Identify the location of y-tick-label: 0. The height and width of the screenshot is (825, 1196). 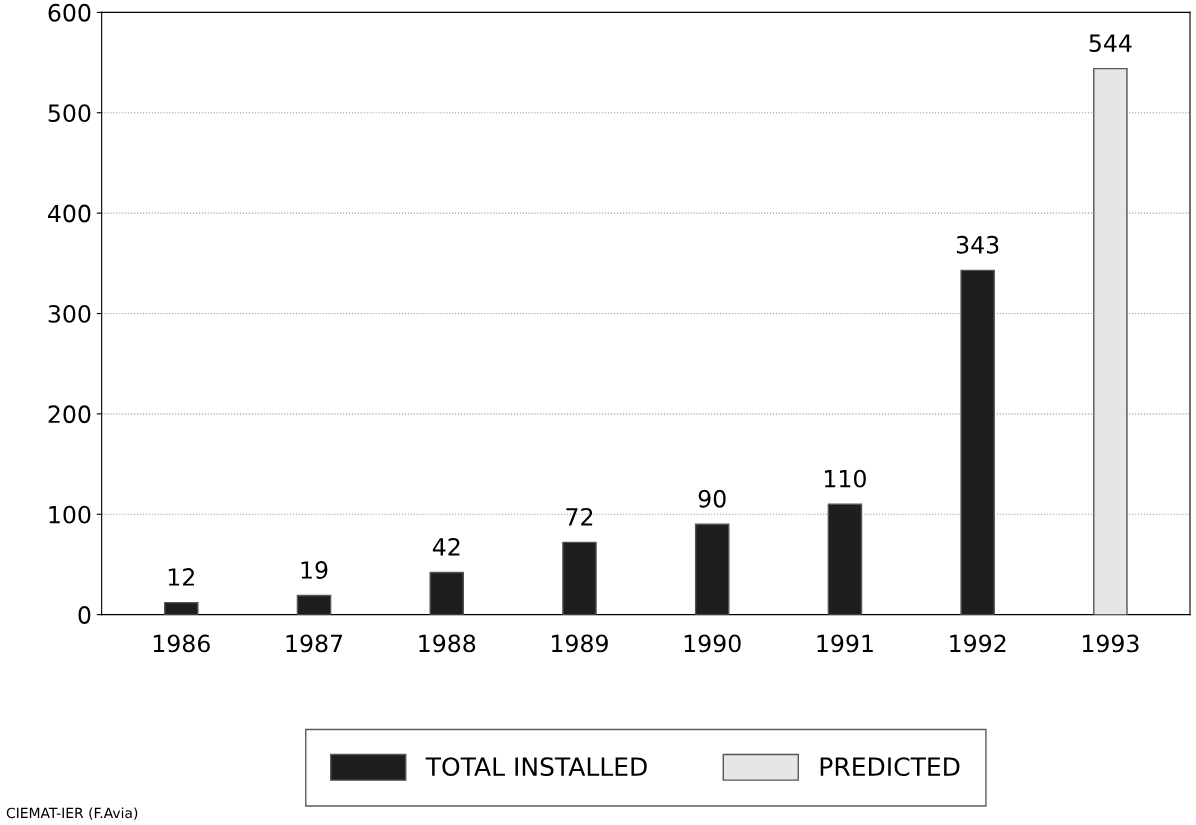
(84, 615).